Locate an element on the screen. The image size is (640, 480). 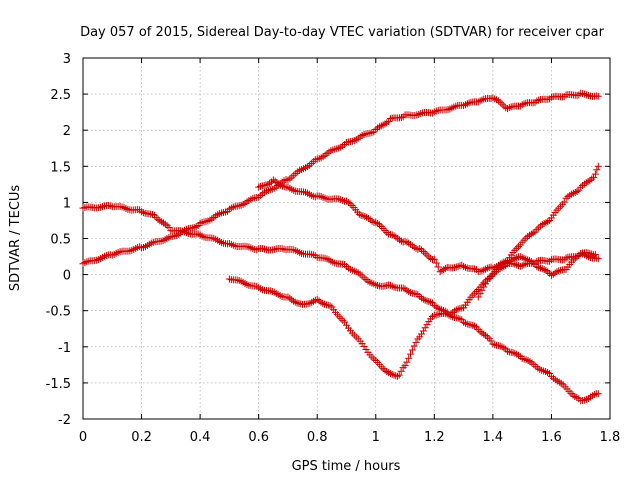
y-tick-label: 0 is located at coordinates (67, 276).